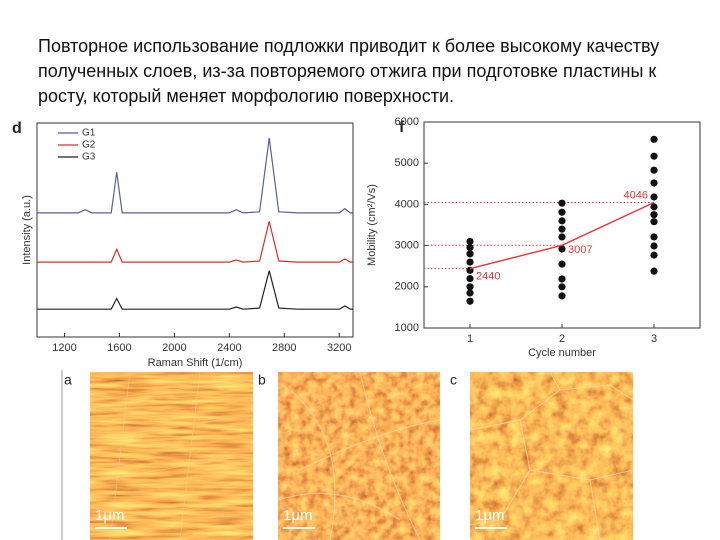  What do you see at coordinates (195, 363) in the screenshot?
I see `x-axis-title: Raman Shift (1/cm)` at bounding box center [195, 363].